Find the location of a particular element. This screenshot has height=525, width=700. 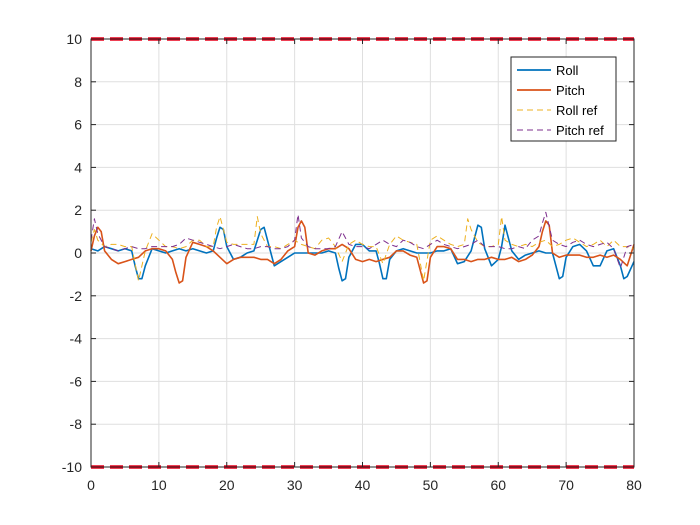

y-tick-label: 0 is located at coordinates (78, 253).